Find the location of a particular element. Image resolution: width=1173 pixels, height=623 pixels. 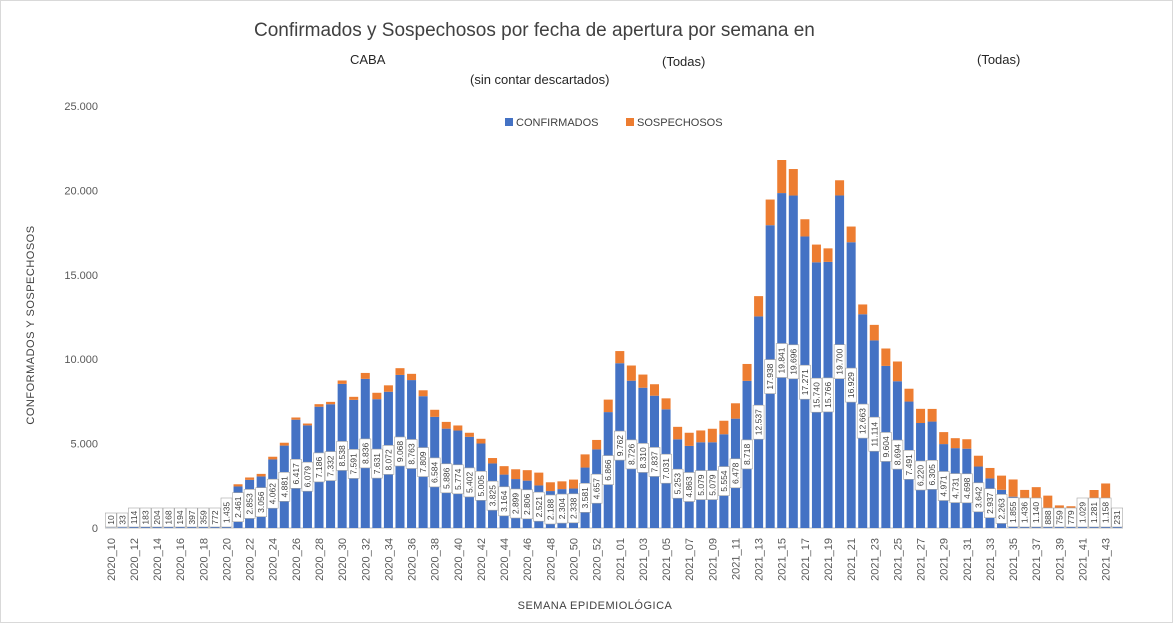

data-label-group: 8.072 is located at coordinates (388, 460).